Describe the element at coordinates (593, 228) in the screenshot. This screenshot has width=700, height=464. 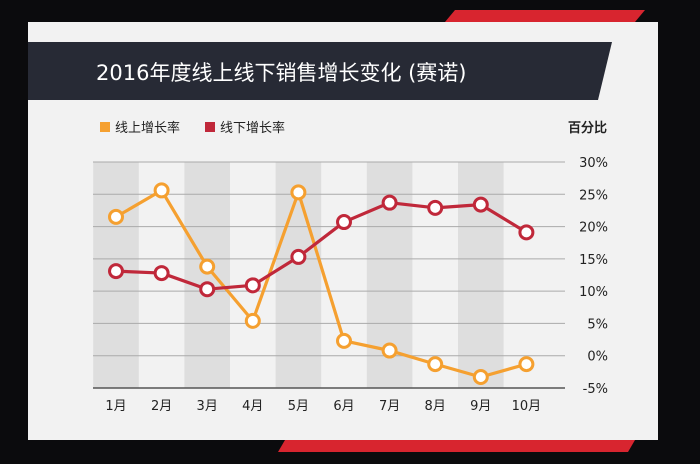
I see `y-tick-label: 20%` at that location.